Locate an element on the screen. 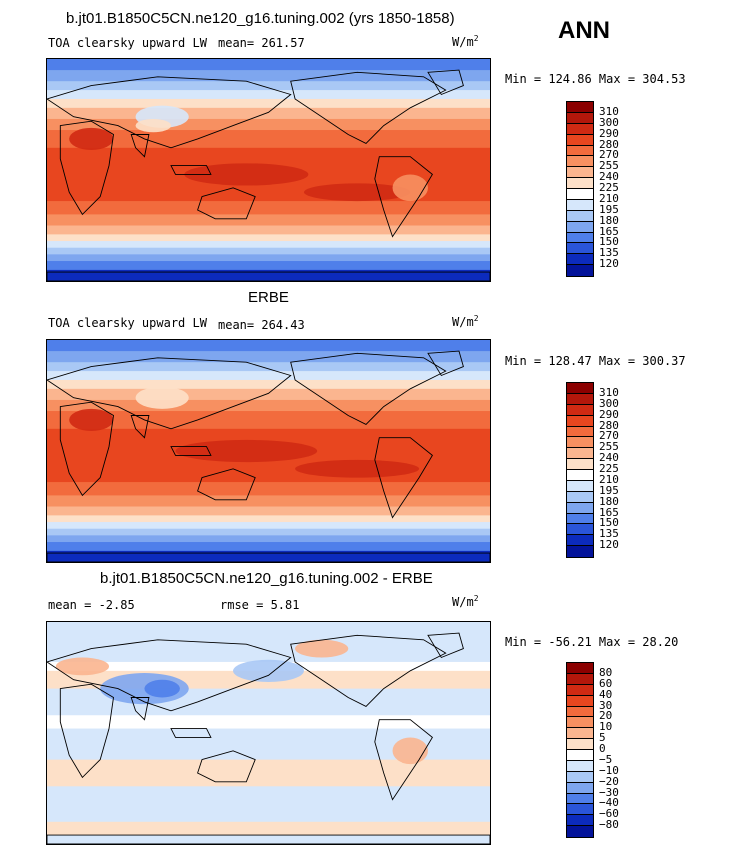 Image resolution: width=733 pixels, height=847 pixels. colorbar-tick-label: 40 is located at coordinates (606, 694).